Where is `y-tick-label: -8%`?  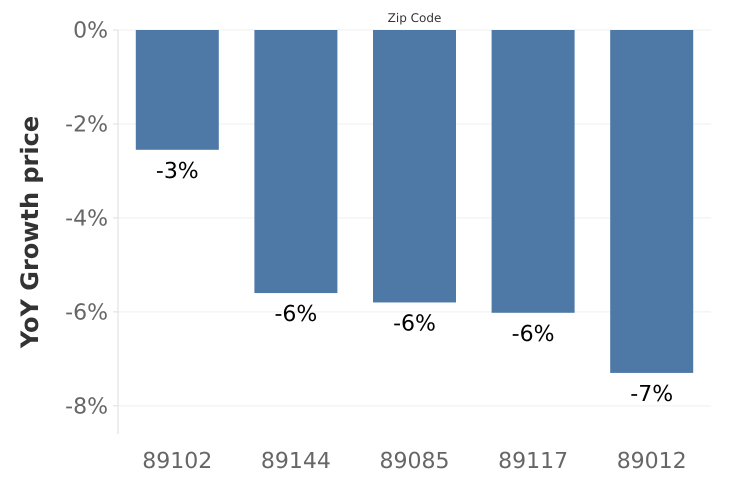 y-tick-label: -8% is located at coordinates (86, 407).